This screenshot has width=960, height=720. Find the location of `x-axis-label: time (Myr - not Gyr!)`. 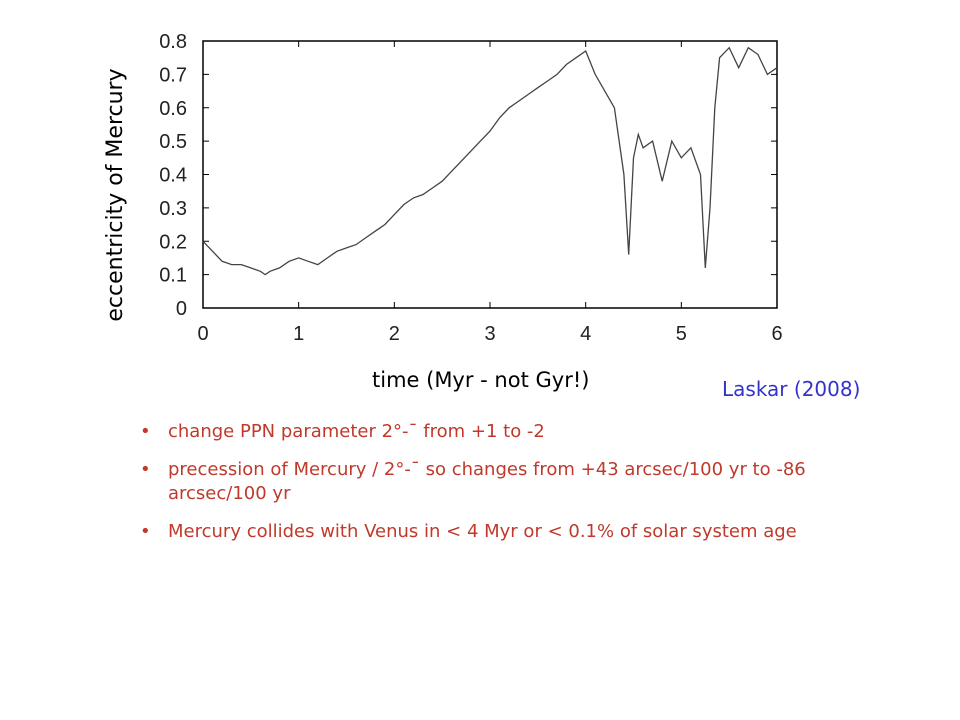

x-axis-label: time (Myr - not Gyr!) is located at coordinates (481, 380).